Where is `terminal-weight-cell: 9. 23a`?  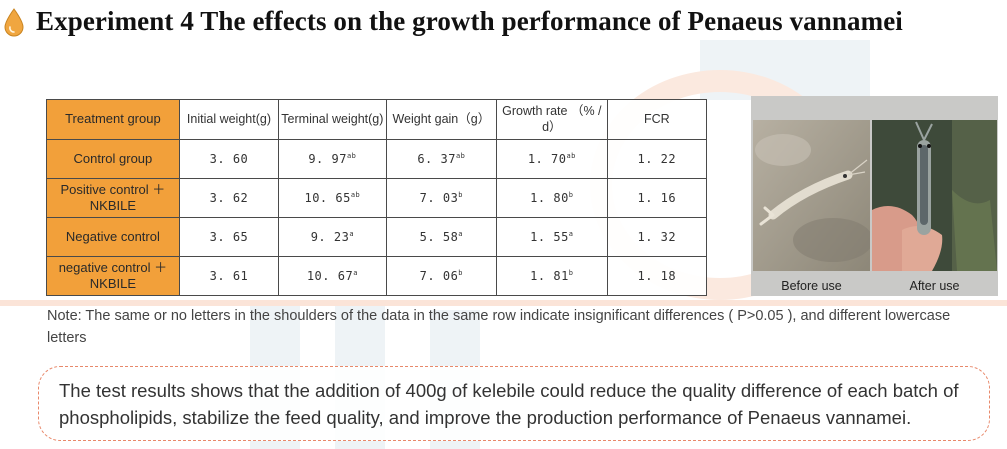 terminal-weight-cell: 9. 23a is located at coordinates (332, 237).